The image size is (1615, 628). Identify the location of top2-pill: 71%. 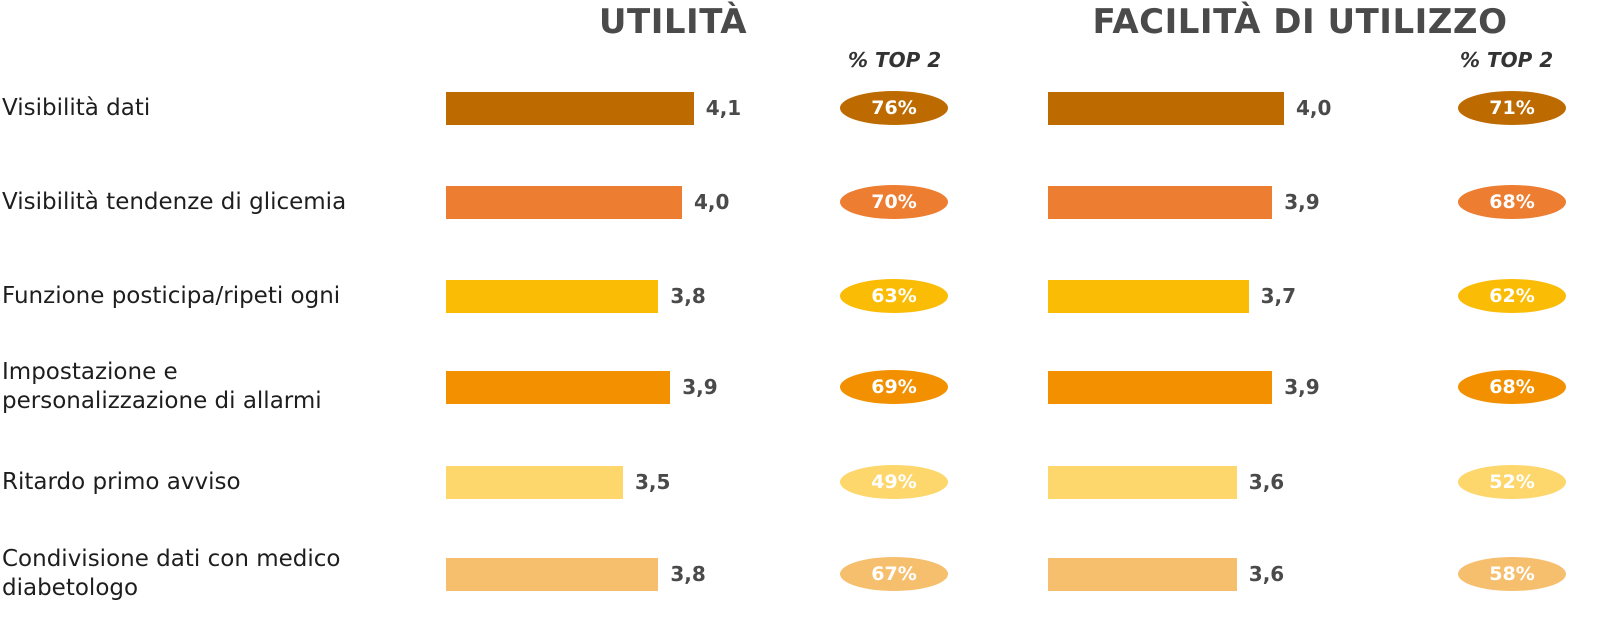
(1512, 108).